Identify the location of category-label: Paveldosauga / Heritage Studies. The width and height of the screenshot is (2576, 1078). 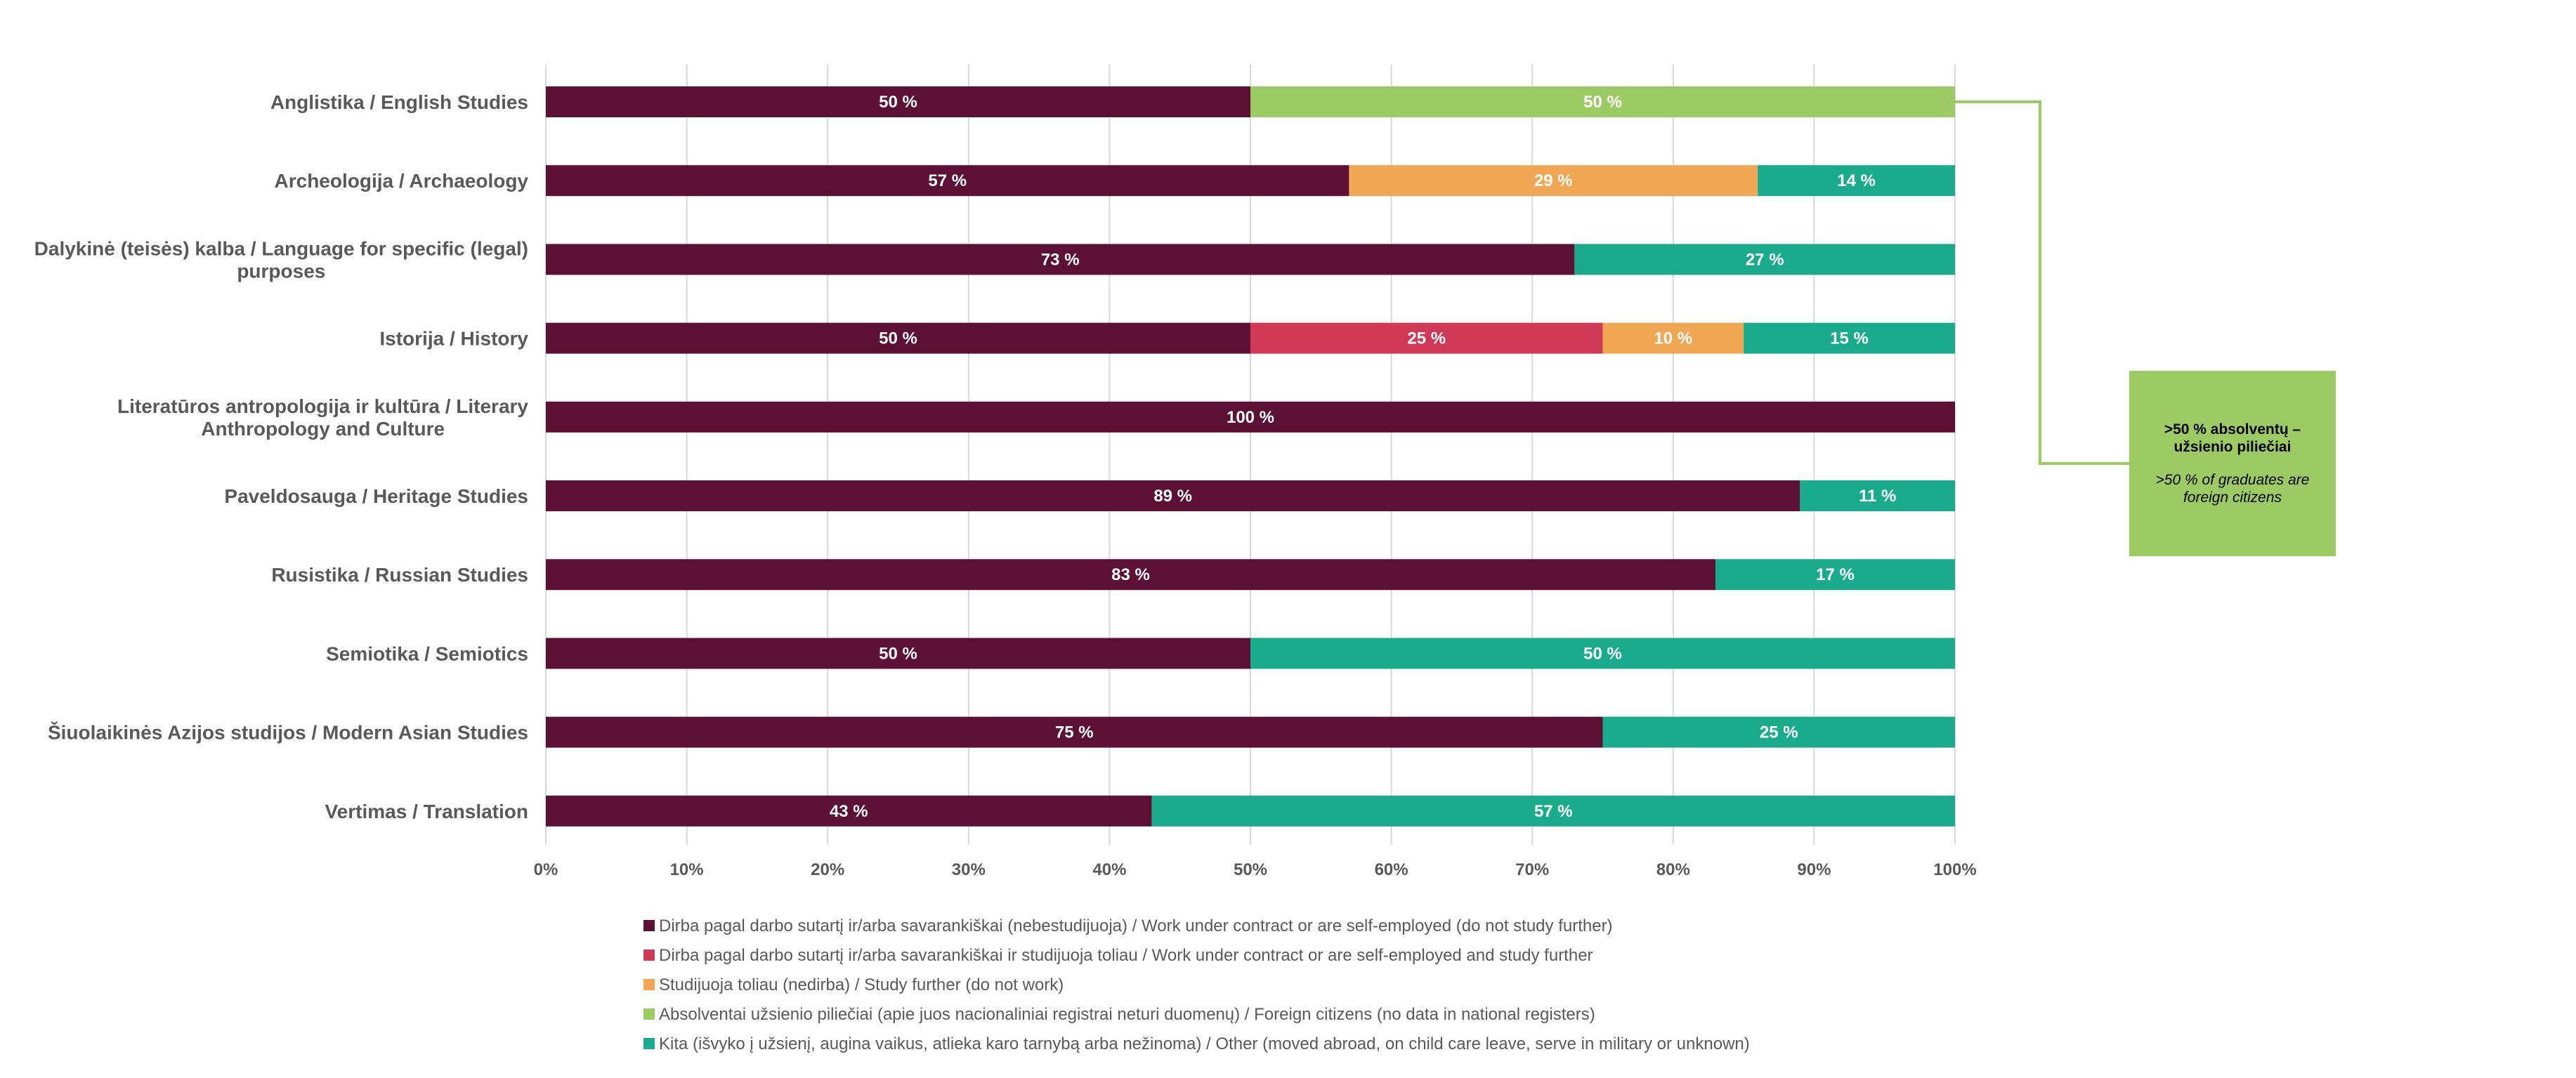
(376, 496).